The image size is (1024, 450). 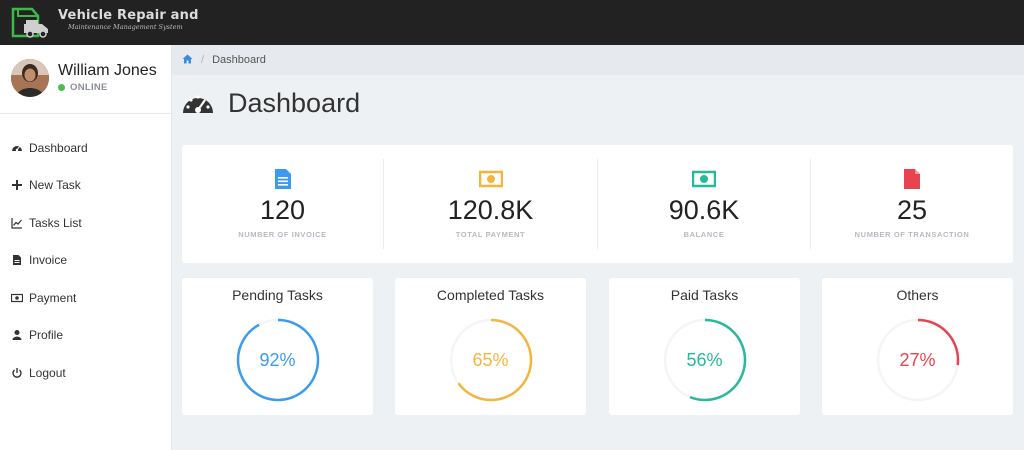 I want to click on stat-label: TOTAL PAYMENT, so click(x=490, y=234).